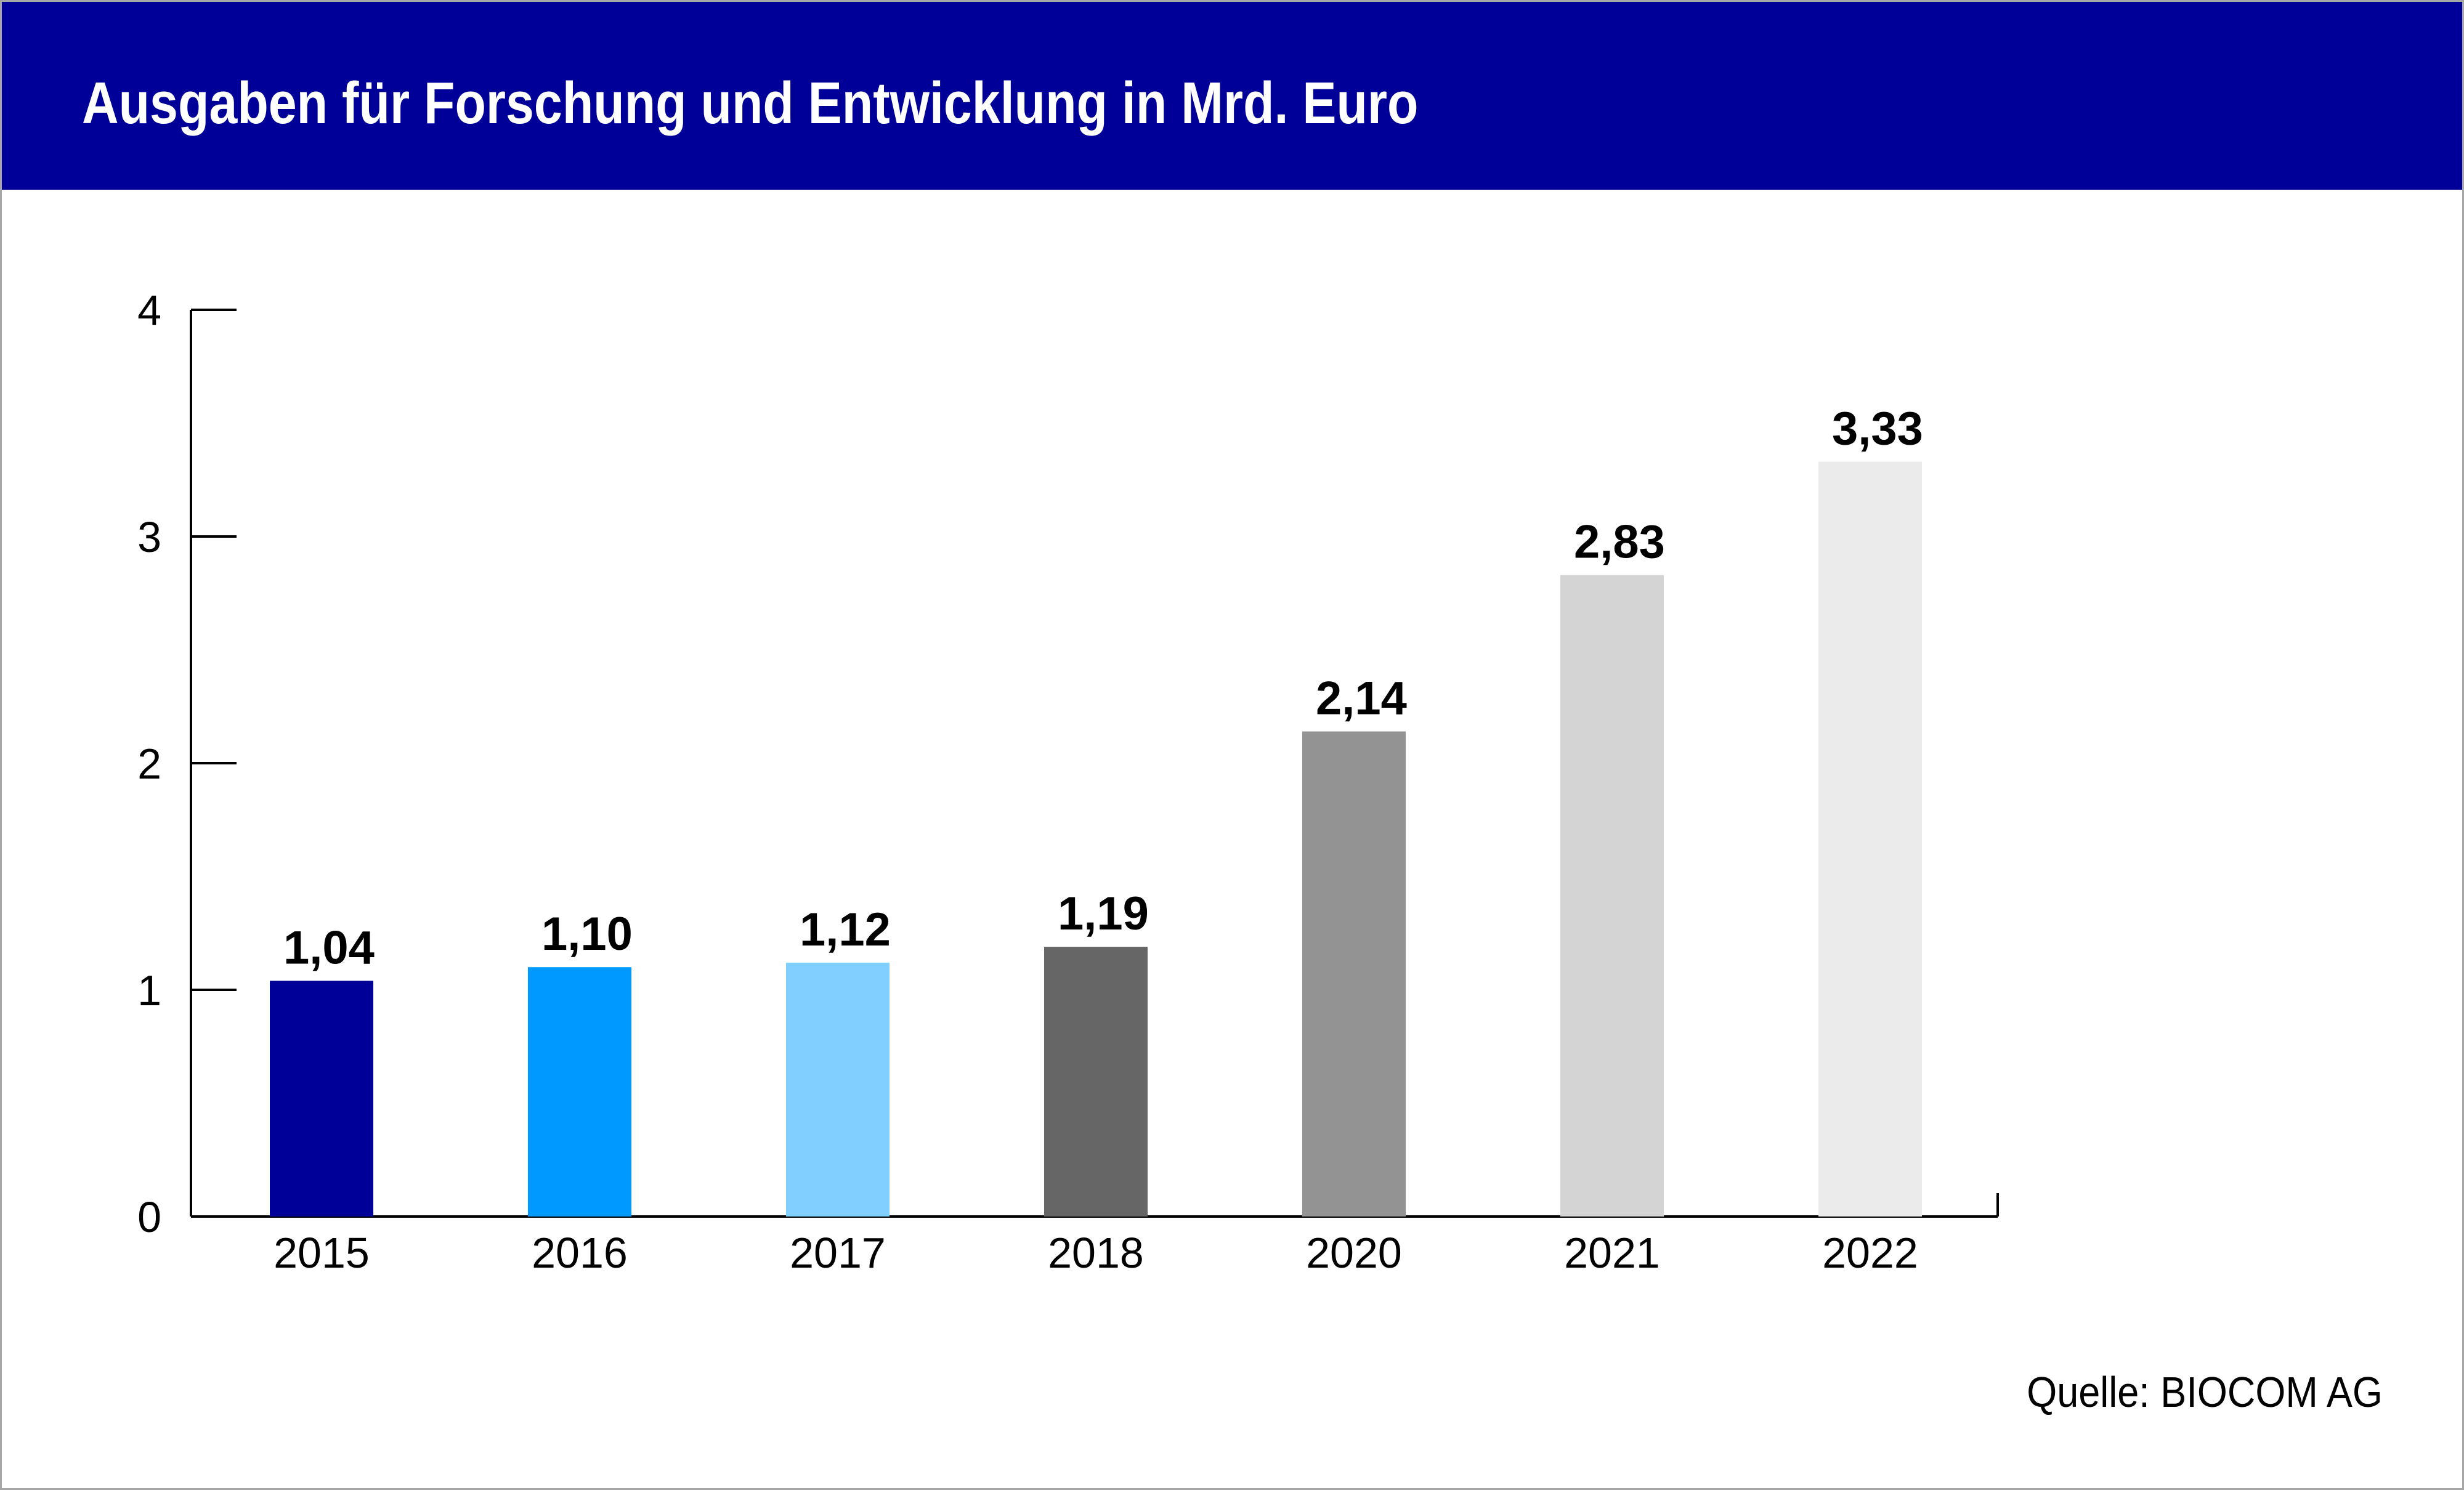 The image size is (2464, 1490). Describe the element at coordinates (1619, 542) in the screenshot. I see `data-label: 2,83` at that location.